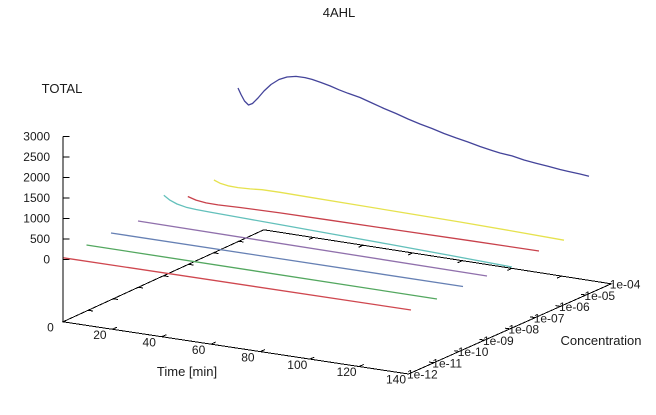 This screenshot has height=415, width=656. Describe the element at coordinates (199, 350) in the screenshot. I see `svg-text: 60` at that location.